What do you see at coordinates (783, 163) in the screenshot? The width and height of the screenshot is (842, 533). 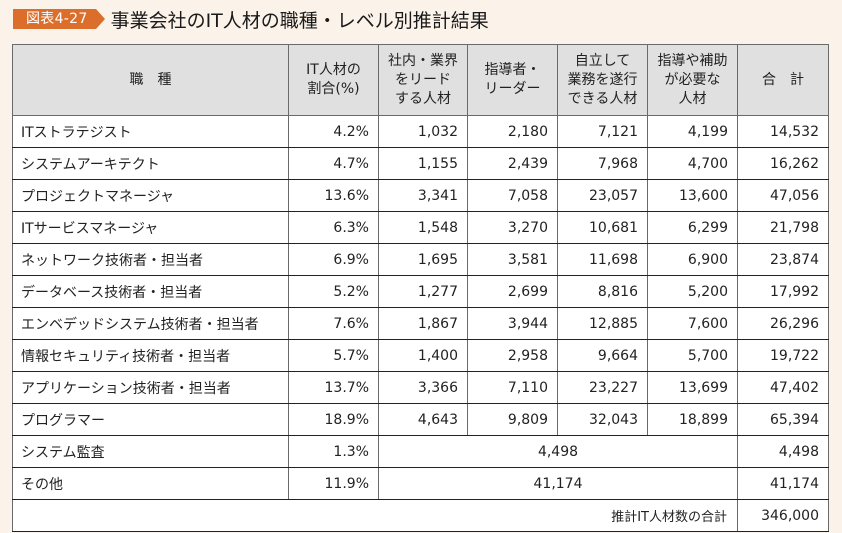 I see `total-cell: 16,262` at bounding box center [783, 163].